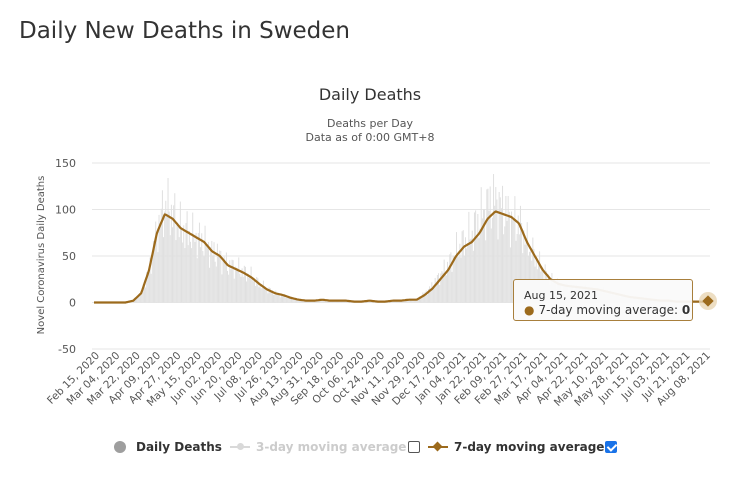  Describe the element at coordinates (370, 94) in the screenshot. I see `chart-title: Daily Deaths` at that location.